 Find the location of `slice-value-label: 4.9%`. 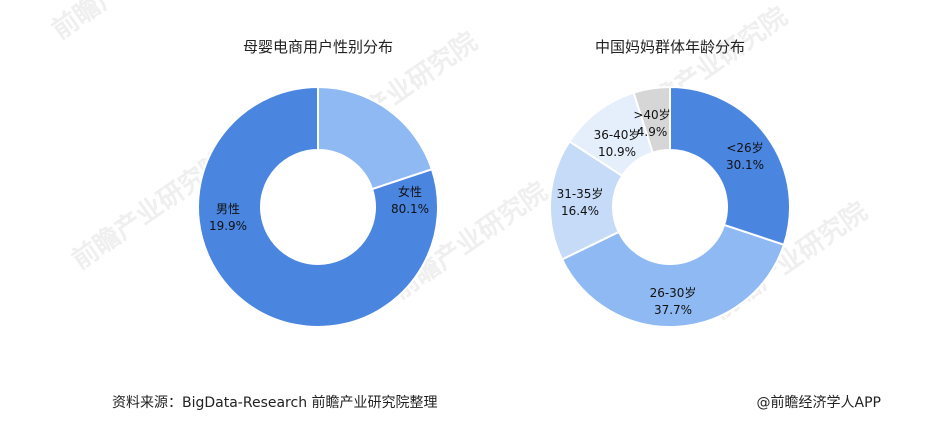

slice-value-label: 4.9% is located at coordinates (652, 132).